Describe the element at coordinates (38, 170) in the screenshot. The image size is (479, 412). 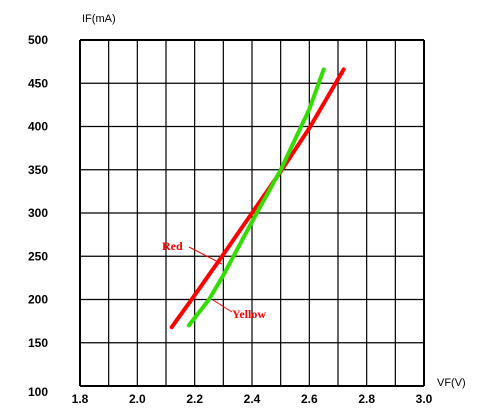
I see `y-tick-label: 350` at that location.